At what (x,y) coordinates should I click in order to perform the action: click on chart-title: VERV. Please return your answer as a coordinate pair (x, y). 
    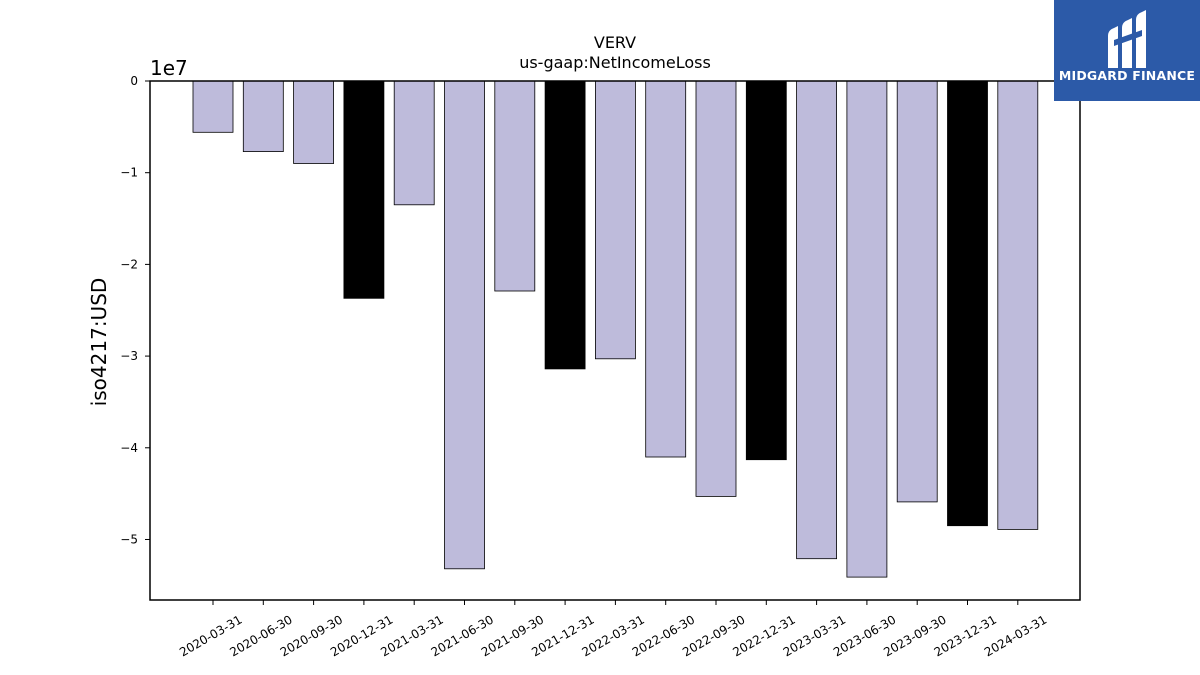
    Looking at the image, I should click on (615, 42).